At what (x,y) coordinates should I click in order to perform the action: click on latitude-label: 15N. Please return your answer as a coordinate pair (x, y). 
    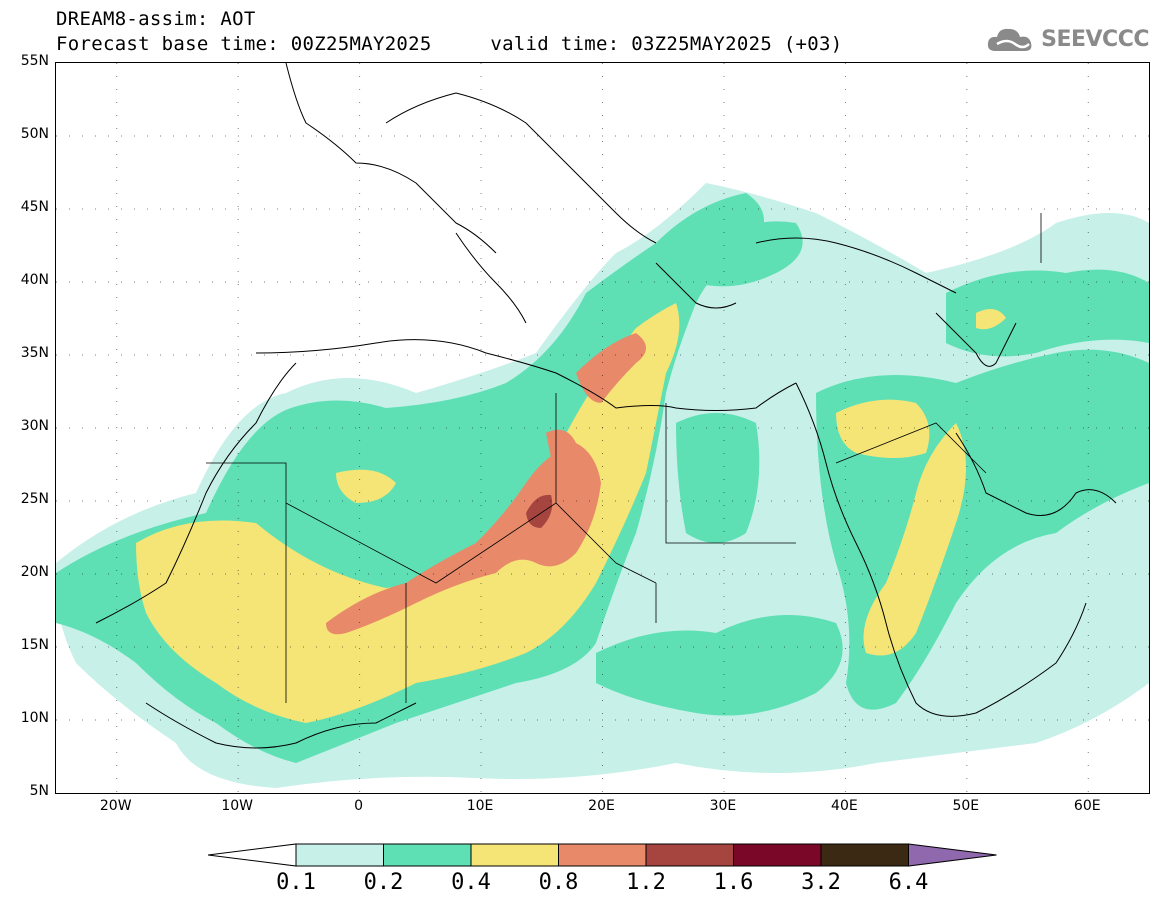
    Looking at the image, I should click on (34, 645).